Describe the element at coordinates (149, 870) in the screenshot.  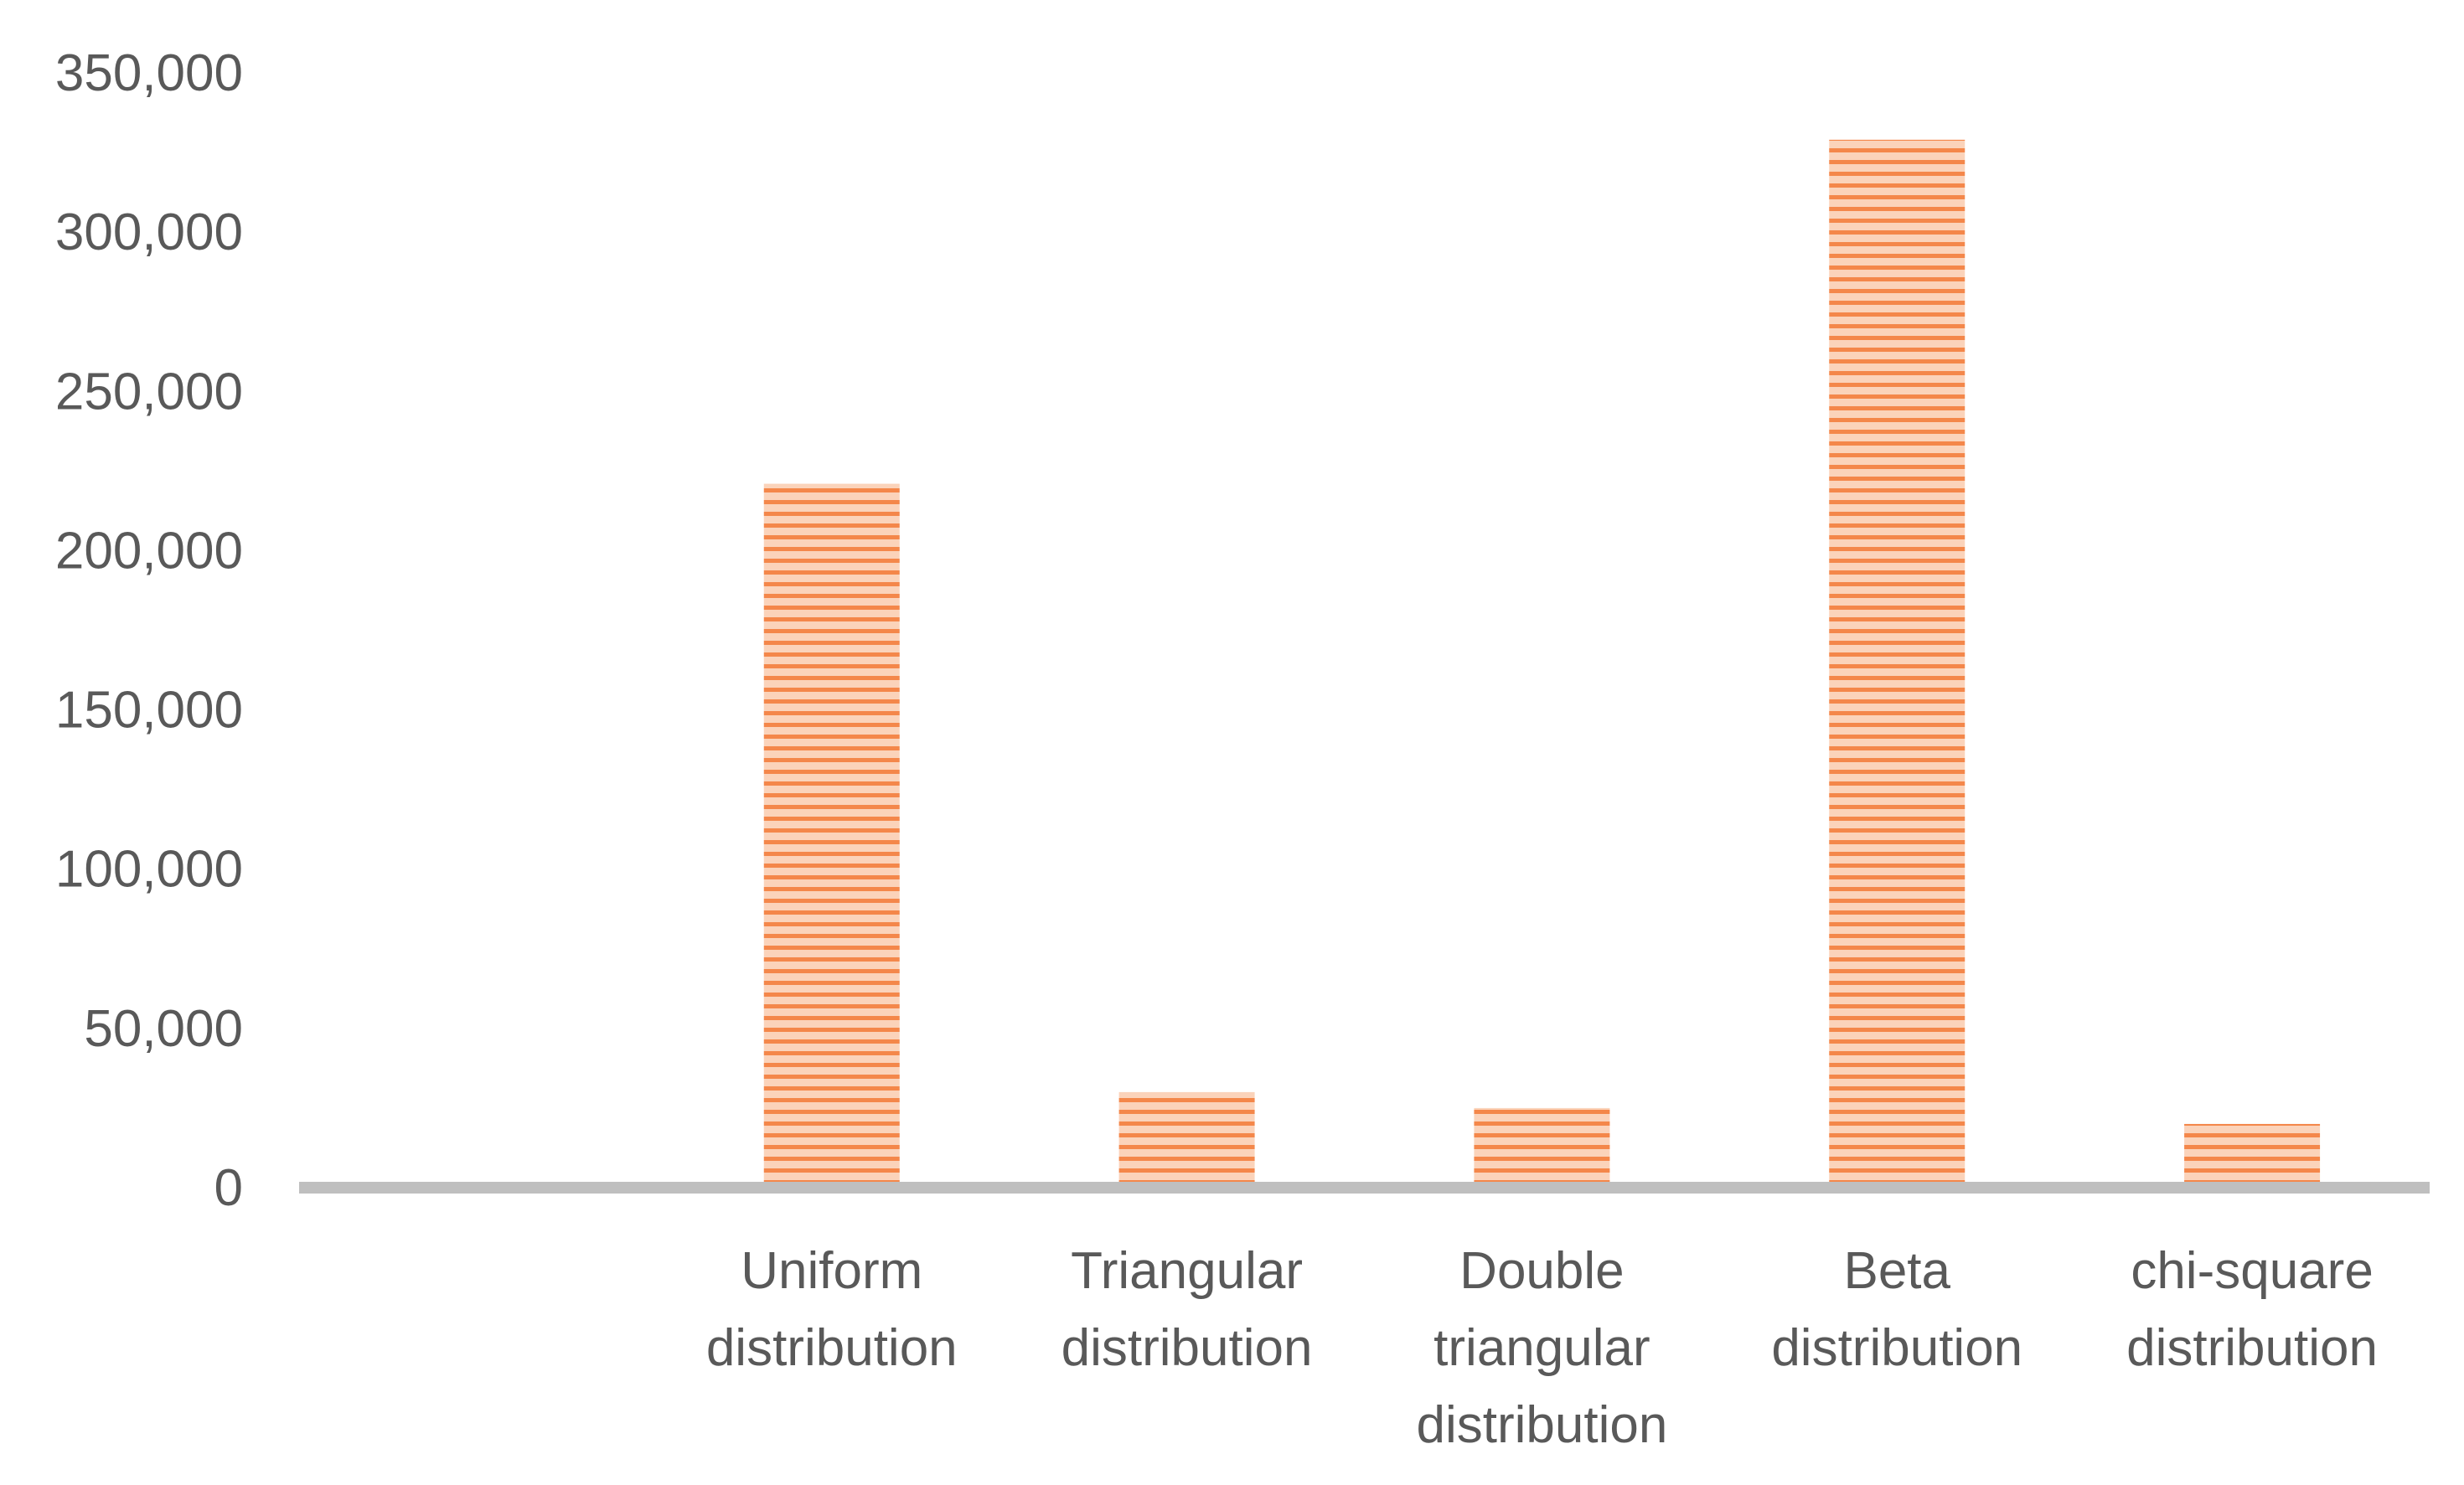
I see `y-tick-label: 100,000` at that location.